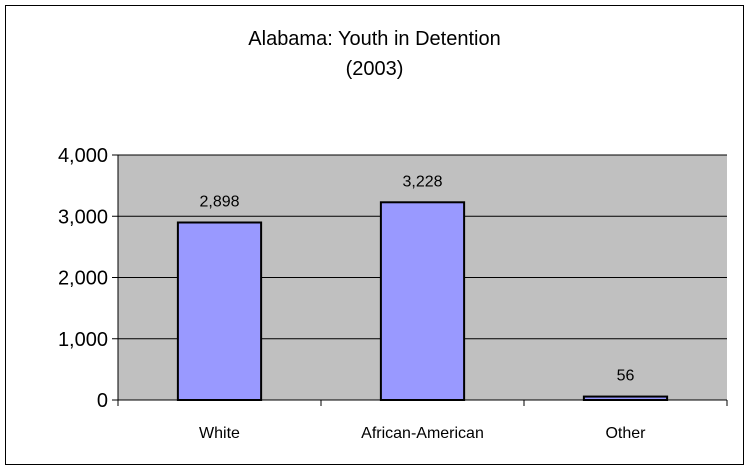 This screenshot has height=472, width=751. I want to click on data-label: 3,228, so click(422, 181).